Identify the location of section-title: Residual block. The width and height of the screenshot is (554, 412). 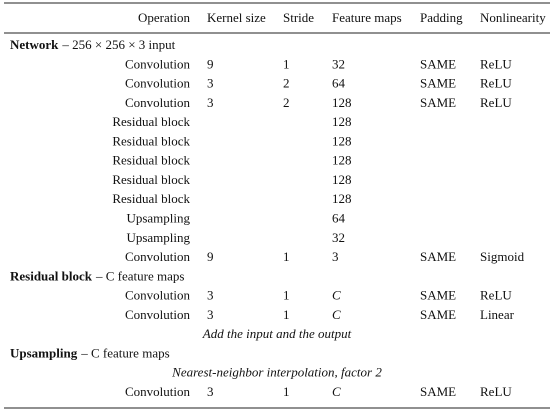
(51, 275).